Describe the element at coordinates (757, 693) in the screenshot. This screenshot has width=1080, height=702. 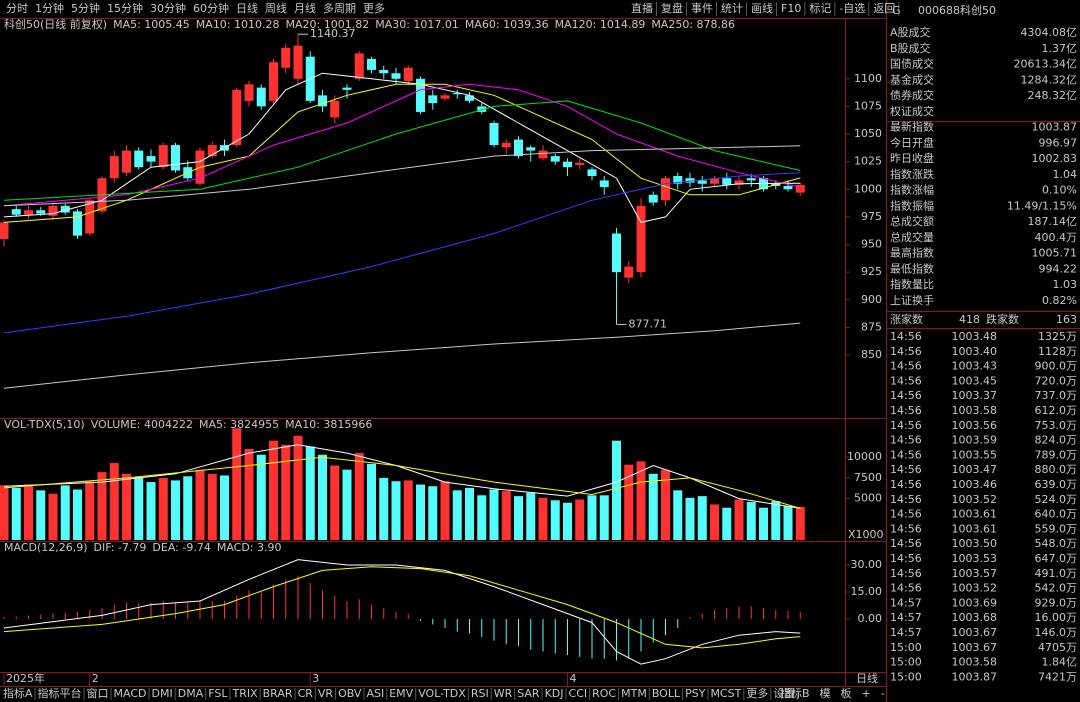
I see `indicator-tab: 更多` at that location.